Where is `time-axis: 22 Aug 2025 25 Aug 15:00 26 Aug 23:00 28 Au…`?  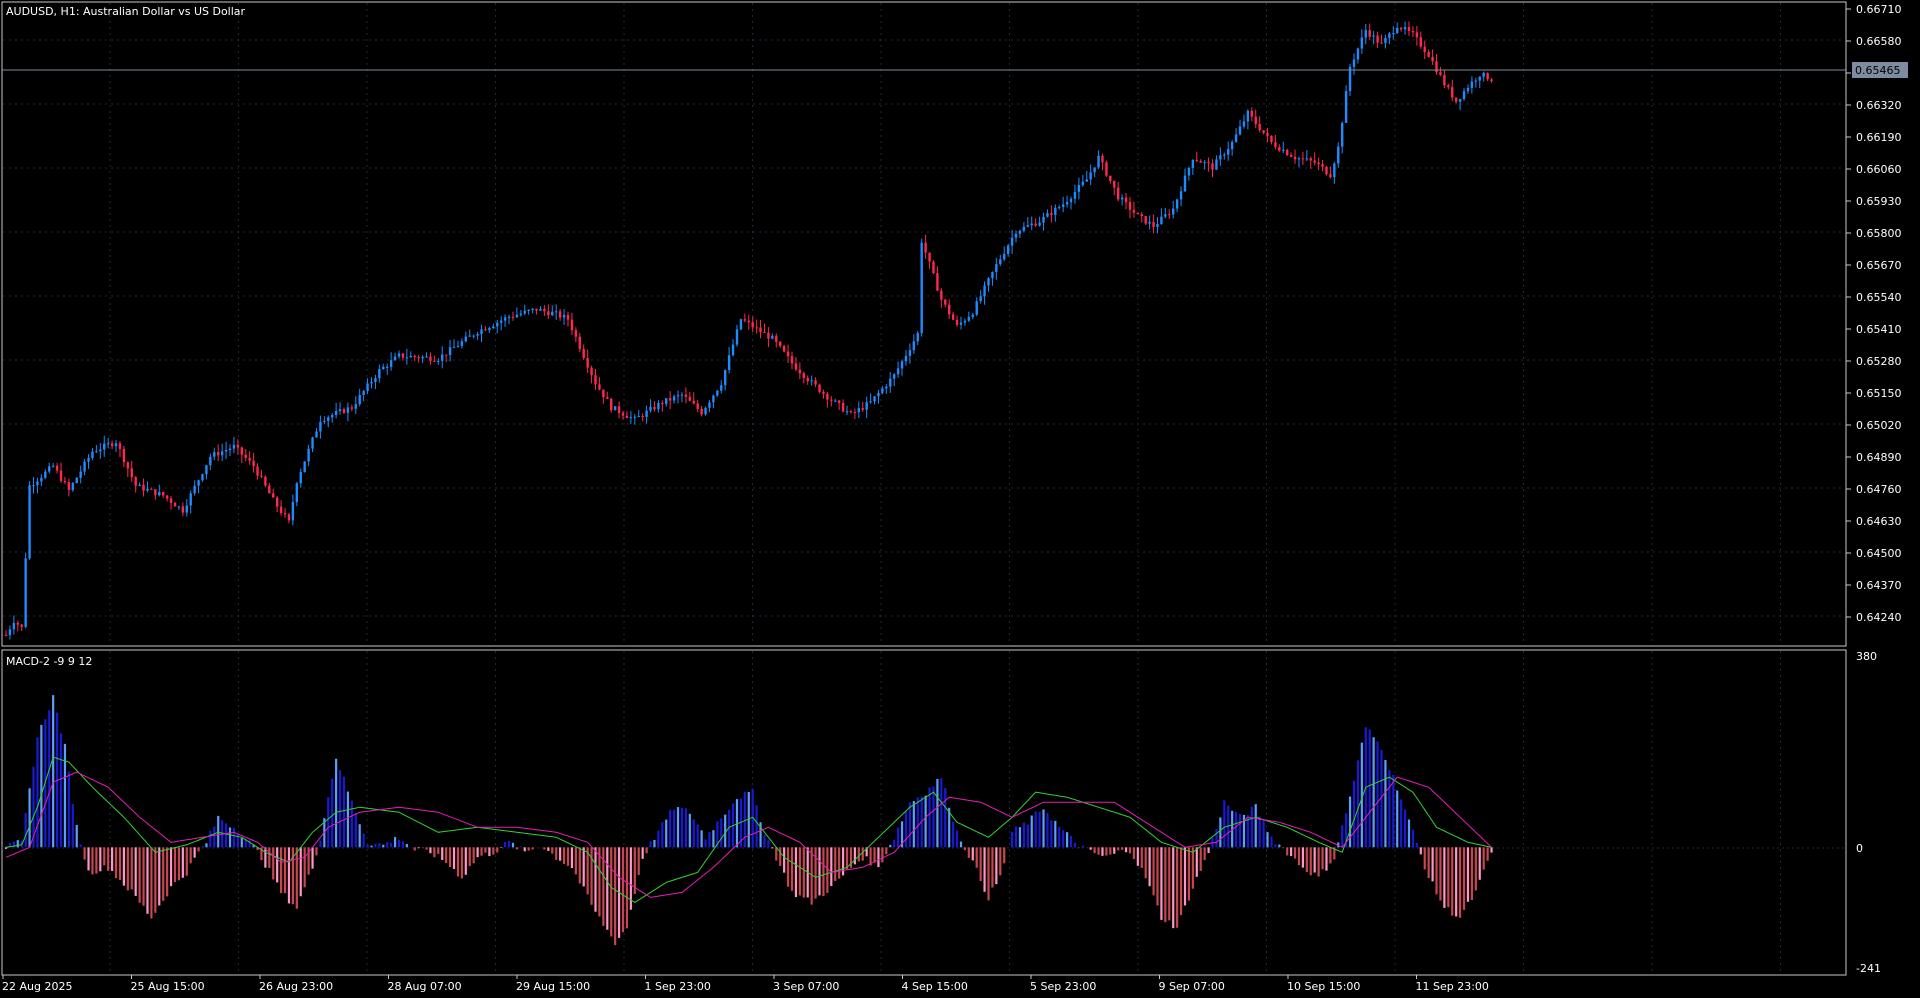 time-axis: 22 Aug 2025 25 Aug 15:00 26 Aug 23:00 28 Au… is located at coordinates (745, 984).